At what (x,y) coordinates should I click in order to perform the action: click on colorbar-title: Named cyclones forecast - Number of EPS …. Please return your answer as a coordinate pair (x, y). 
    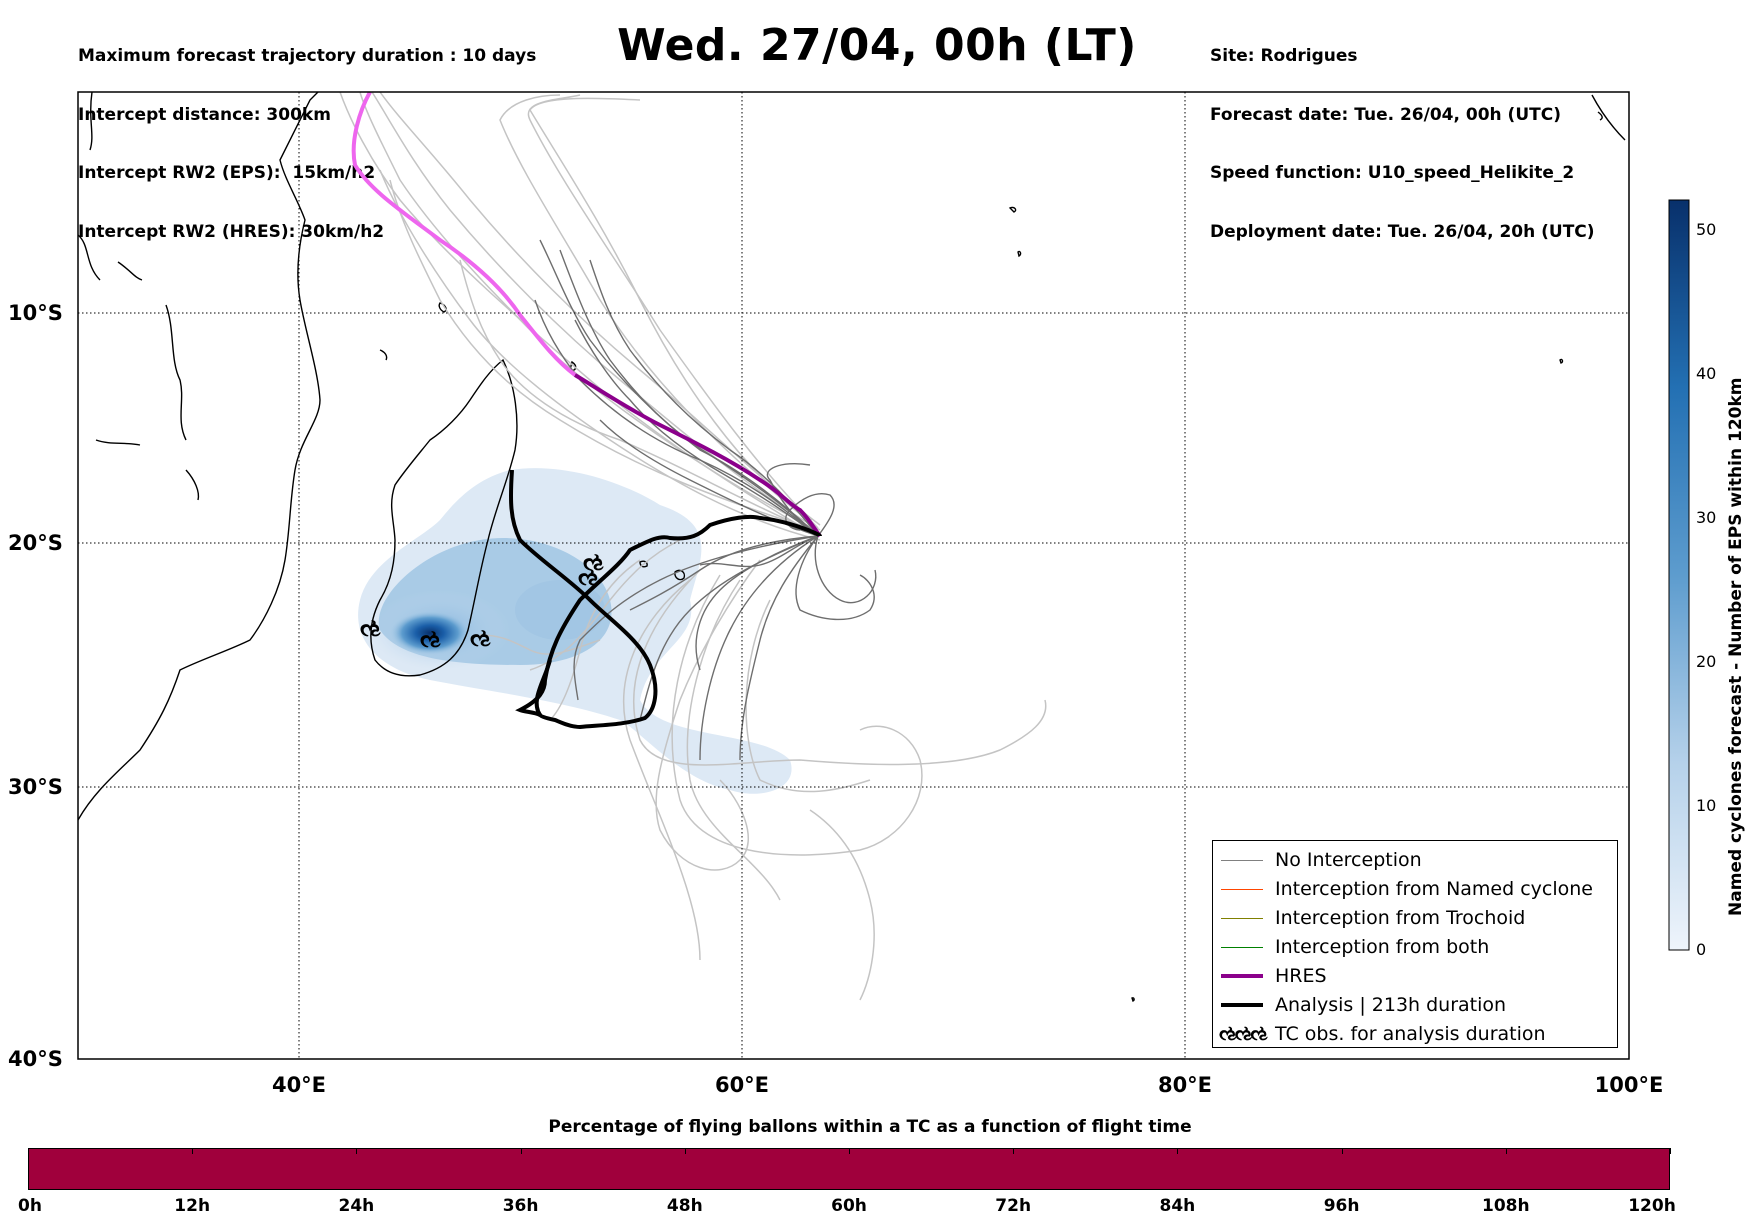
    Looking at the image, I should click on (1736, 646).